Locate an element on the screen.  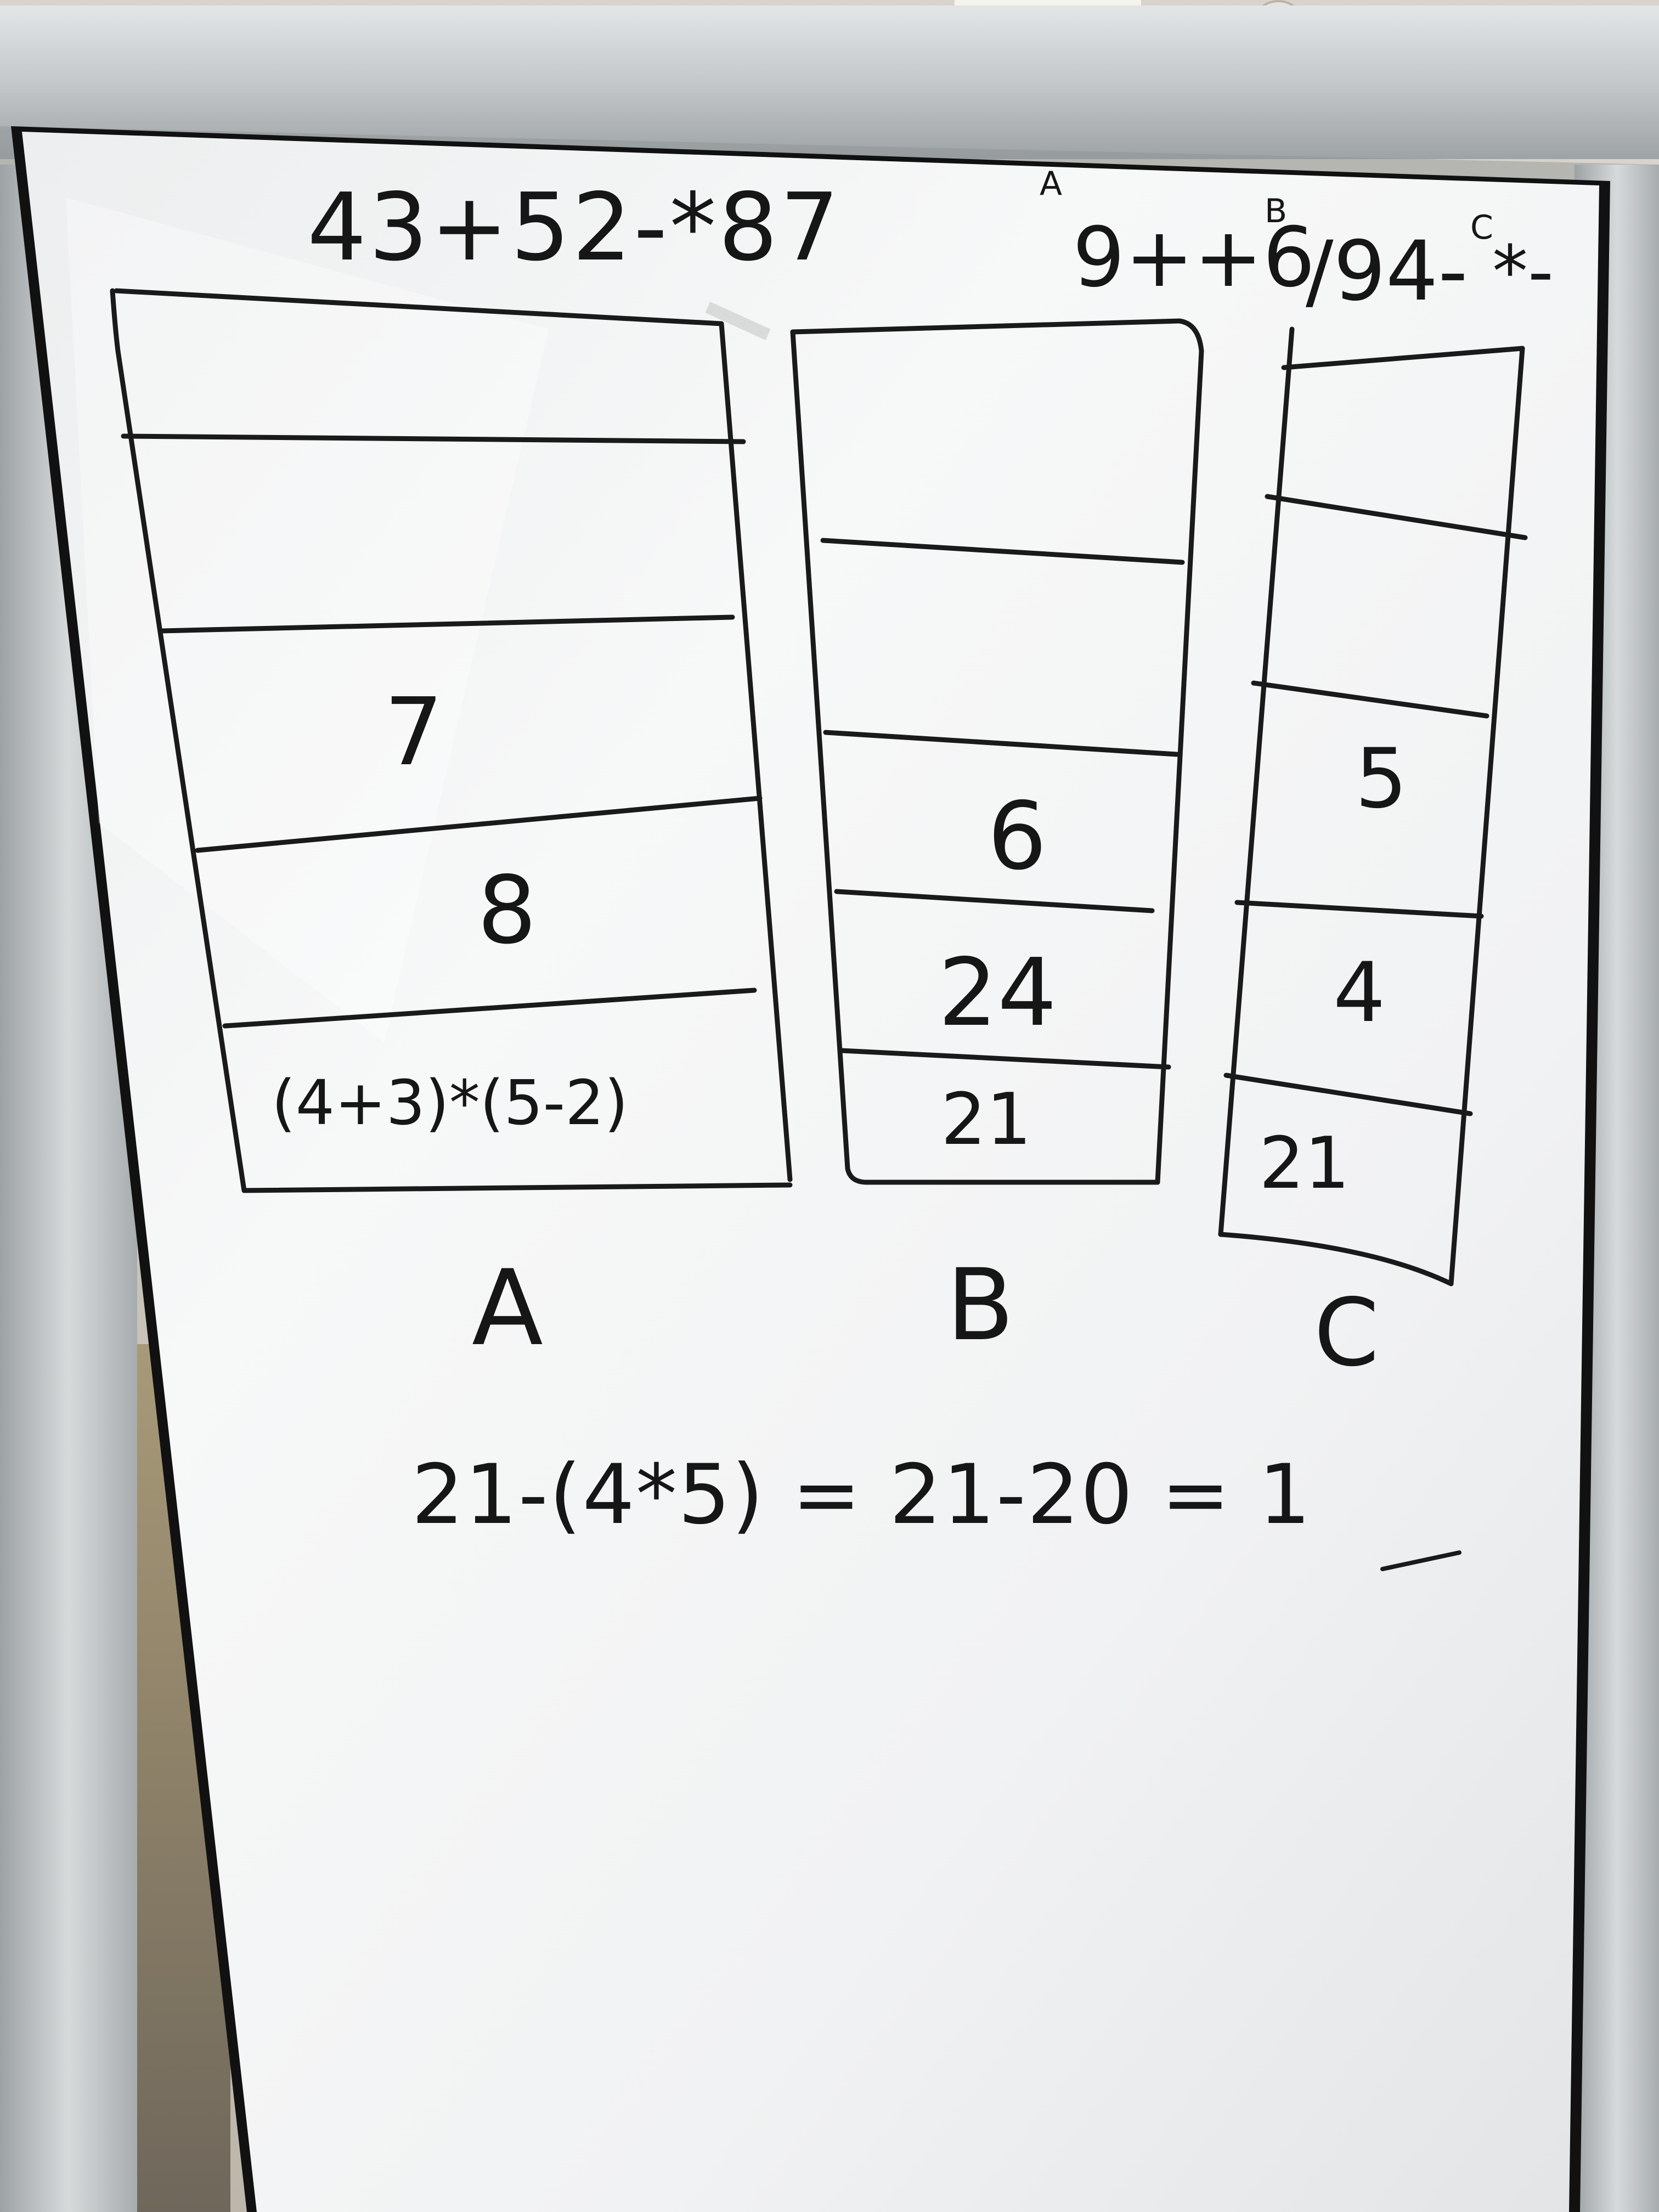
stack-a-cell-2: 8 is located at coordinates (507, 911).